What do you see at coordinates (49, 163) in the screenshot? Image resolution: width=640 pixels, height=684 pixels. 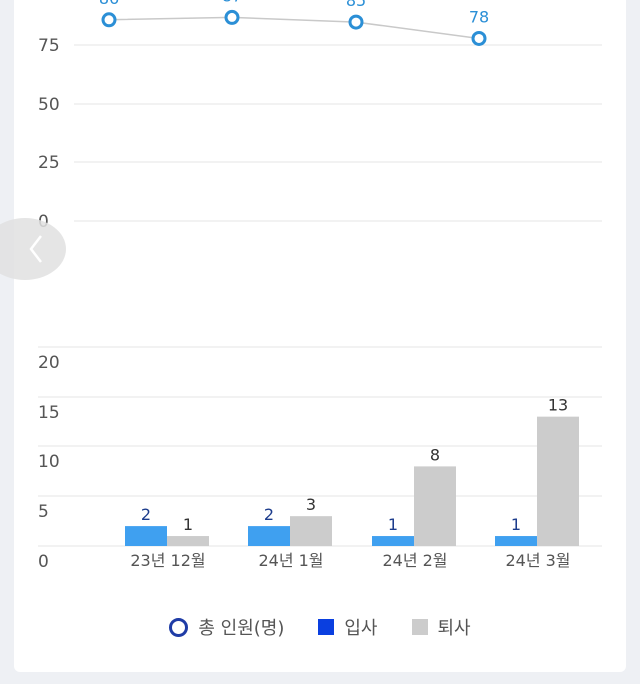 I see `y-tick-label: 25` at bounding box center [49, 163].